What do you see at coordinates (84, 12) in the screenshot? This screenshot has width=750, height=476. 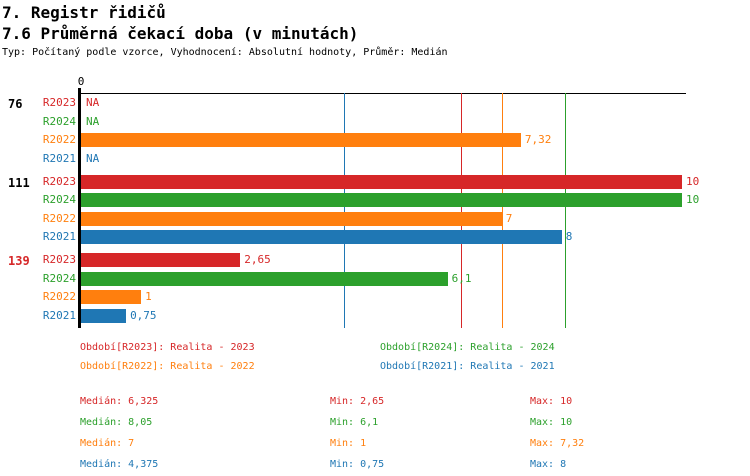 I see `page-title: 7. Registr řidičů` at bounding box center [84, 12].